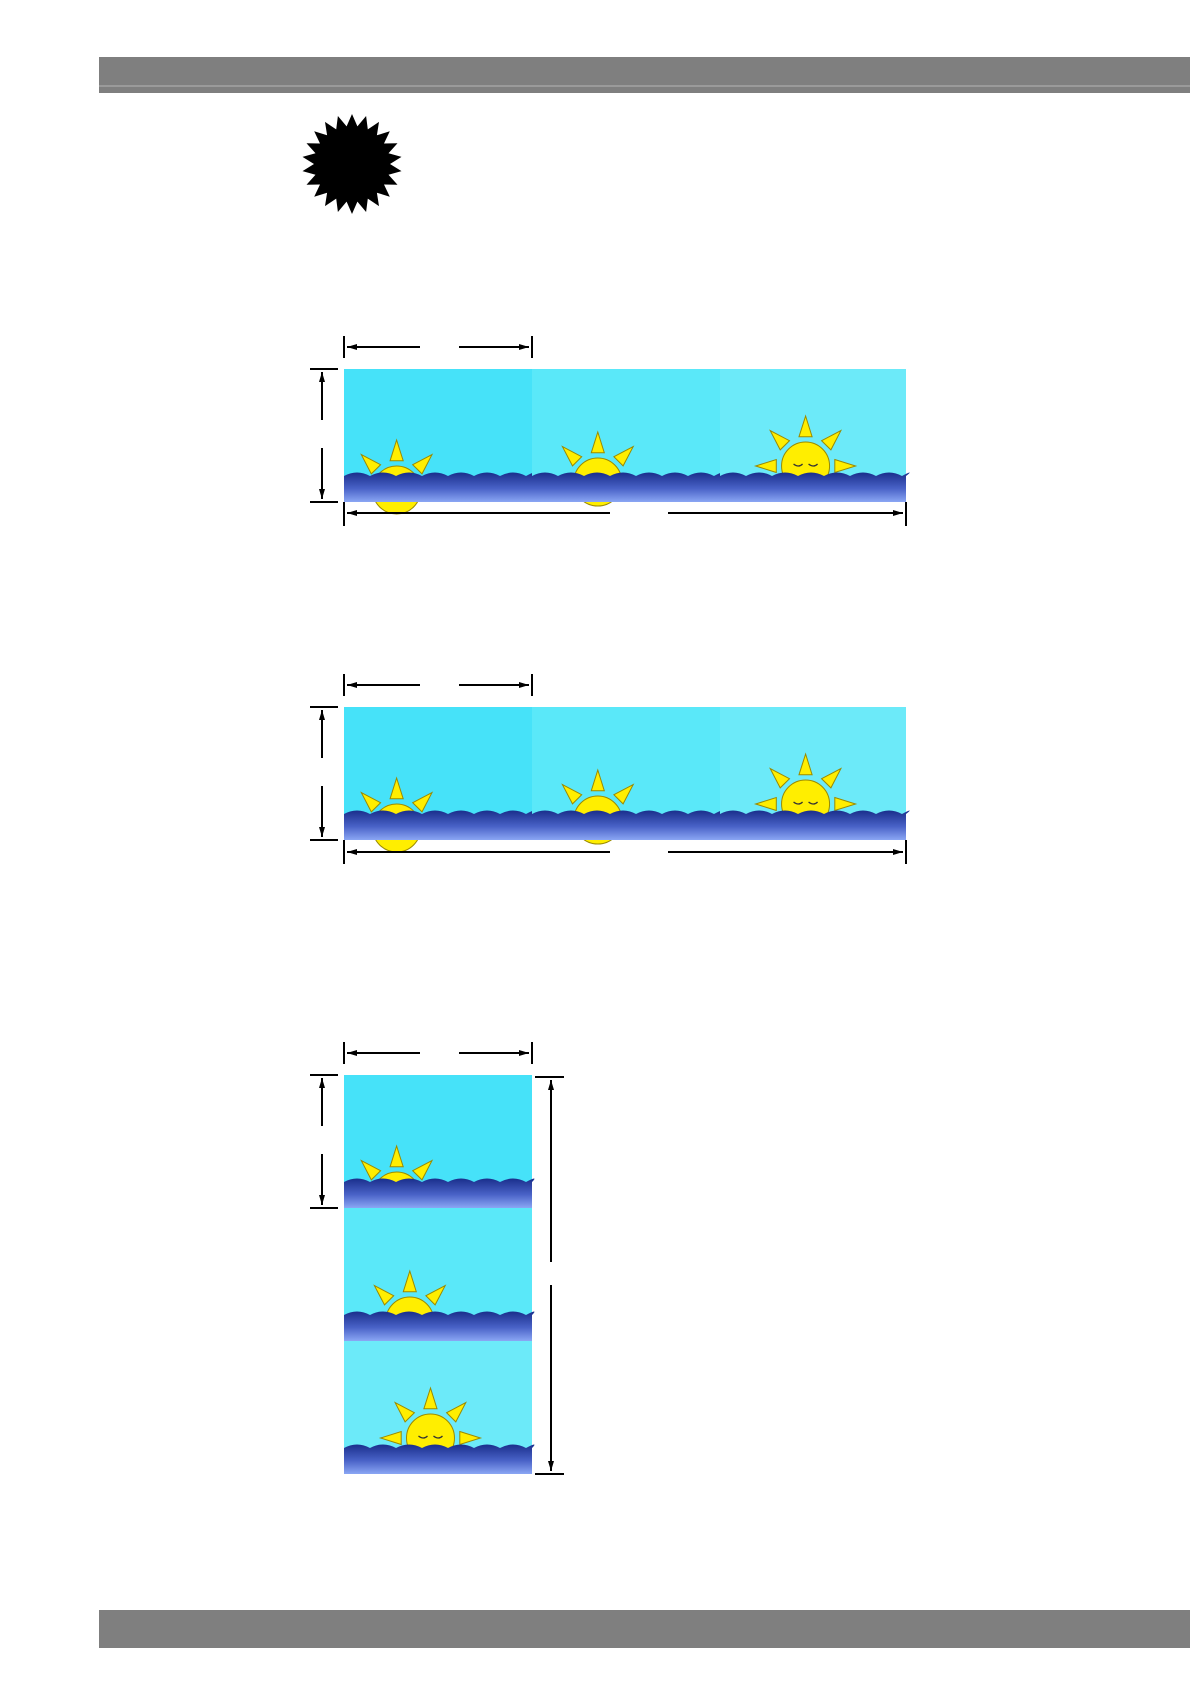  What do you see at coordinates (644, 1629) in the screenshot?
I see `footer-bar` at bounding box center [644, 1629].